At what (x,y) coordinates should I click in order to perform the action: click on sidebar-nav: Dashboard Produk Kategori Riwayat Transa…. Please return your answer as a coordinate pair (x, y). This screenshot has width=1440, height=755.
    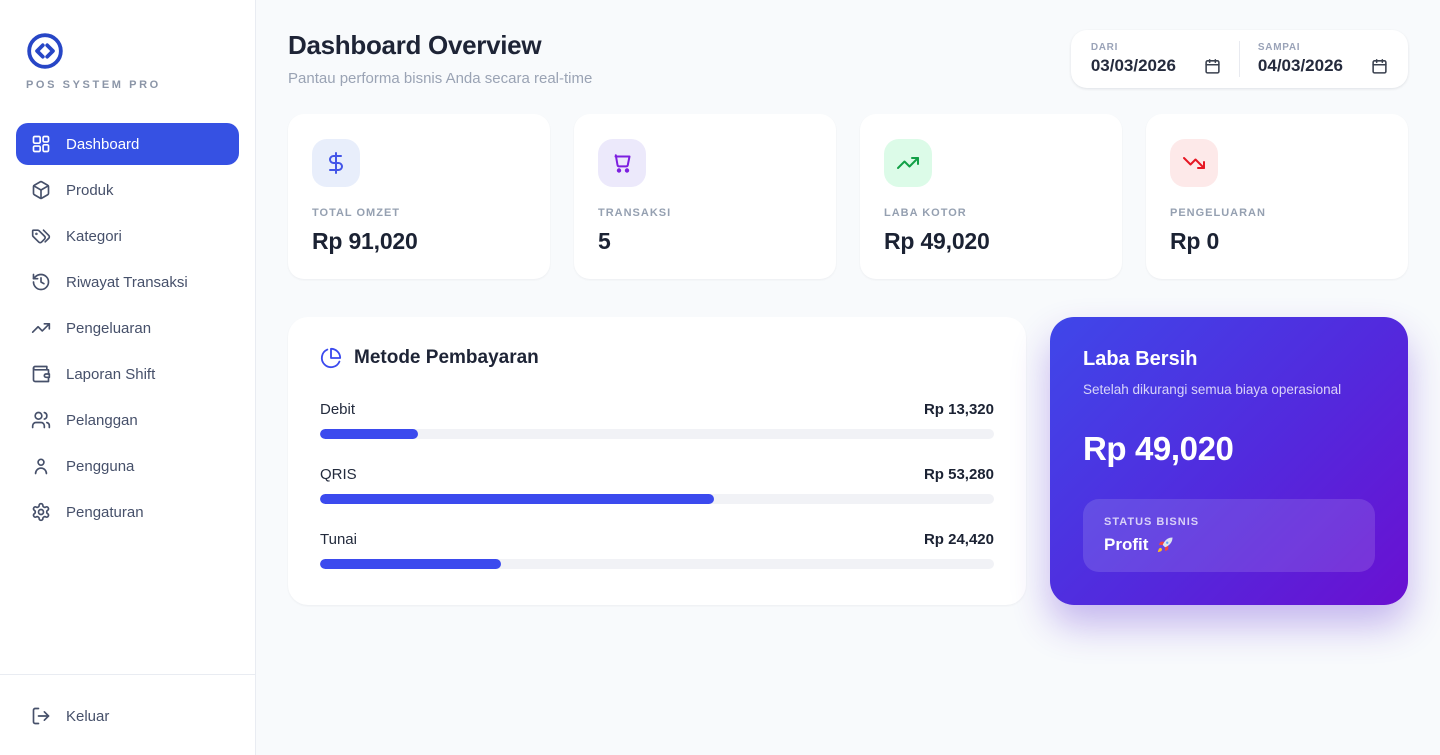
    Looking at the image, I should click on (127, 328).